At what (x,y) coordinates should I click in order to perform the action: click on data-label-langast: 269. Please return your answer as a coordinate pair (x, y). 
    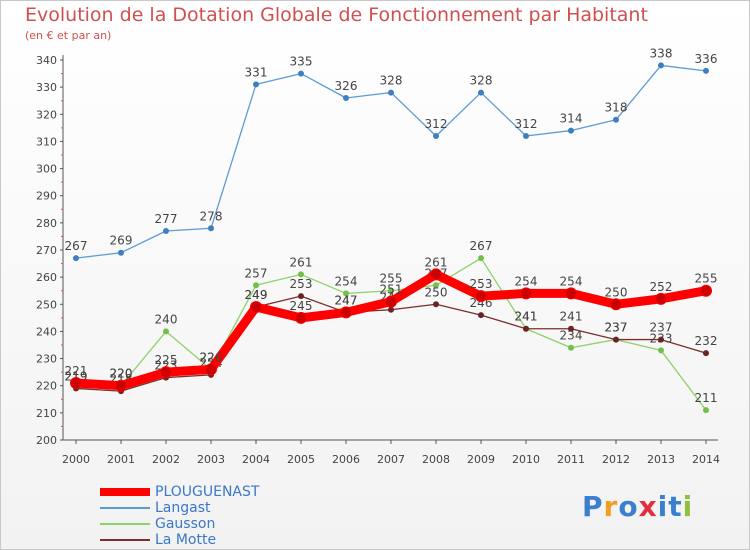
    Looking at the image, I should click on (121, 241).